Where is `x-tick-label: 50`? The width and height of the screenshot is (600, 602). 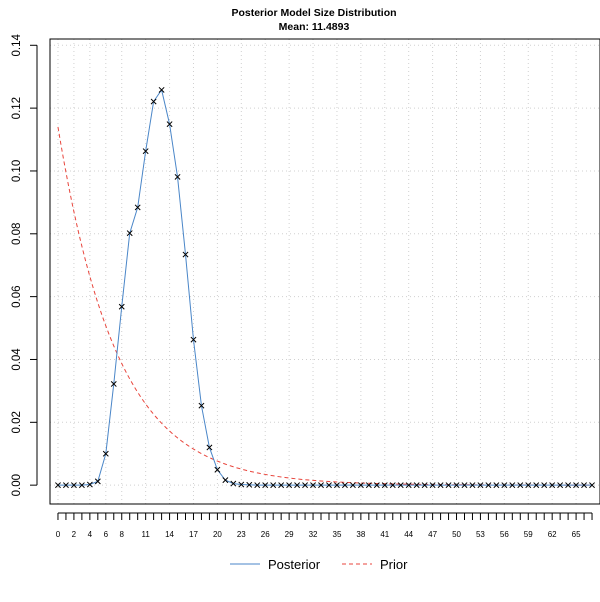
x-tick-label: 50 is located at coordinates (456, 534).